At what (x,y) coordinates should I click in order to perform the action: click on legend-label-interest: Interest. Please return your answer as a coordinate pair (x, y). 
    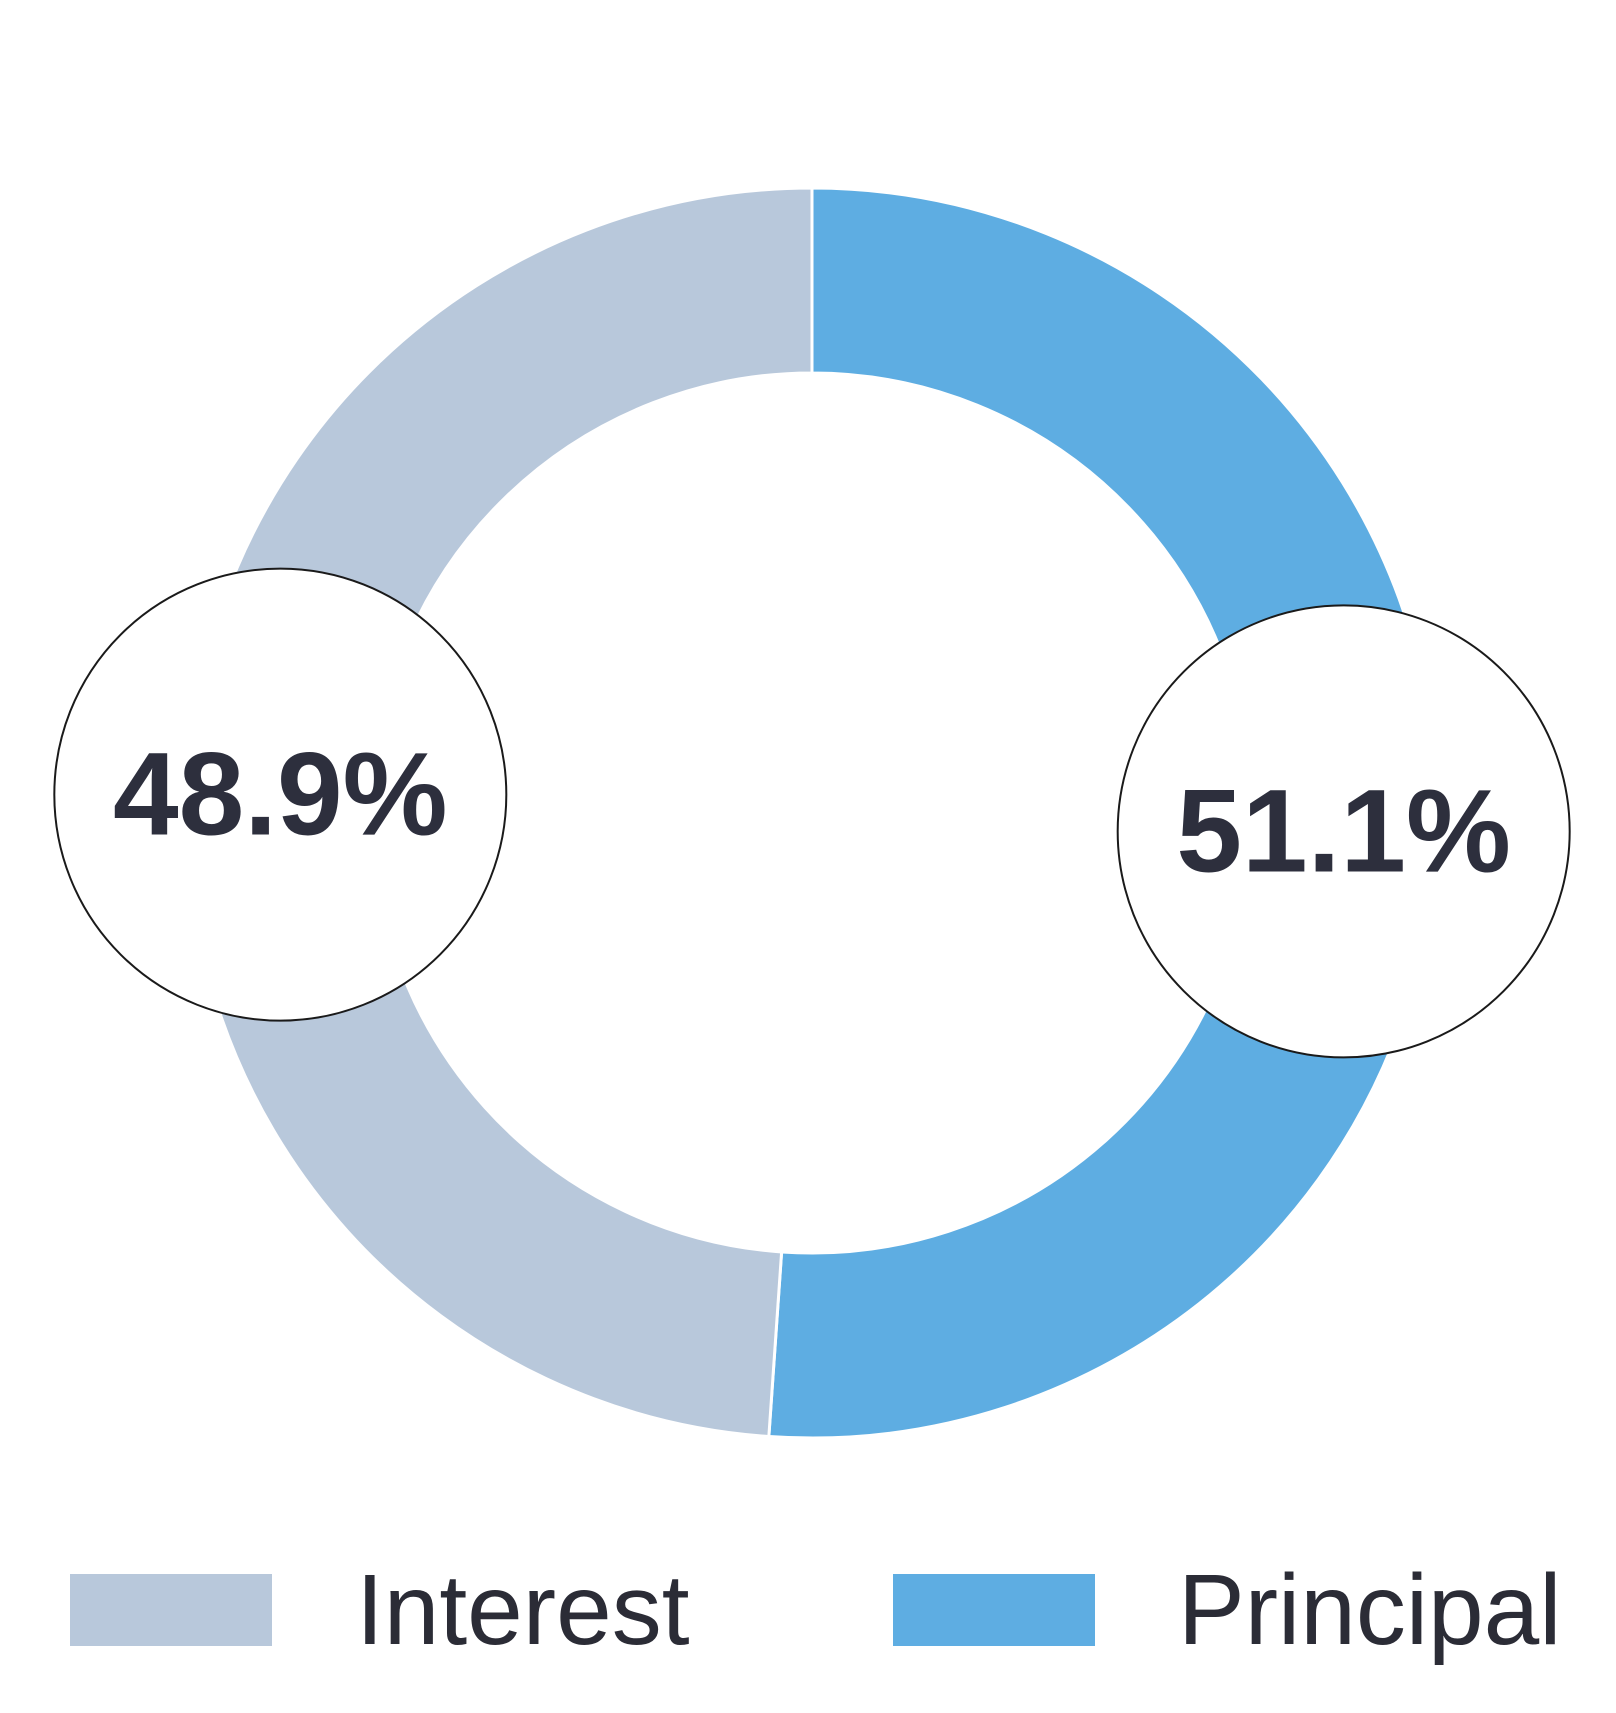
    Looking at the image, I should click on (523, 1610).